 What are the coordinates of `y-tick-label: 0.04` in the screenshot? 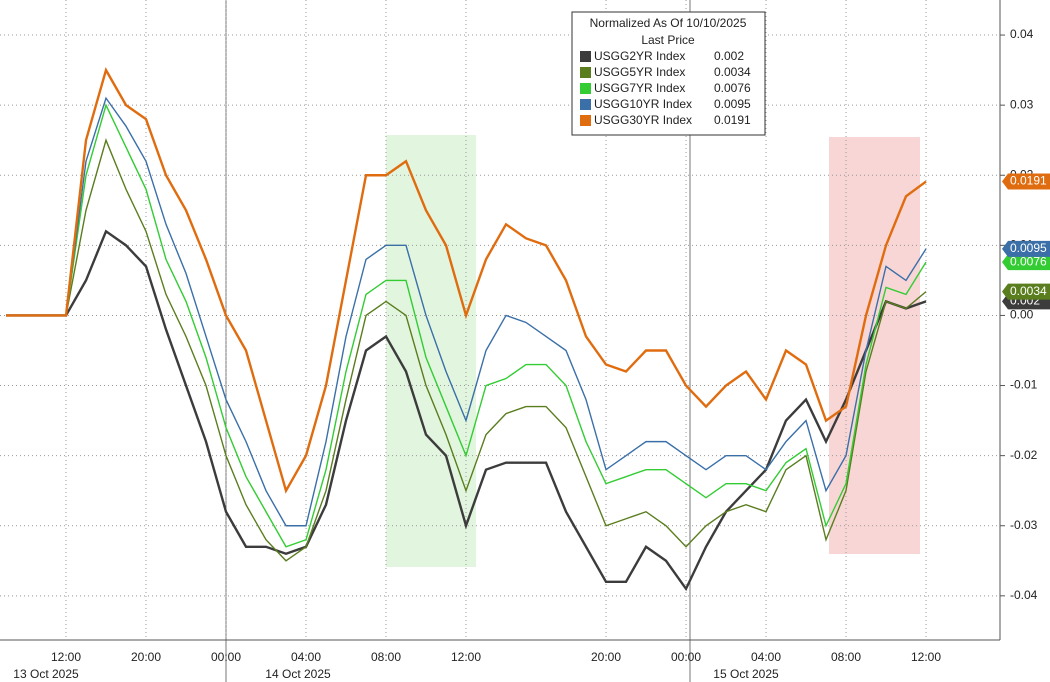 It's located at (1022, 34).